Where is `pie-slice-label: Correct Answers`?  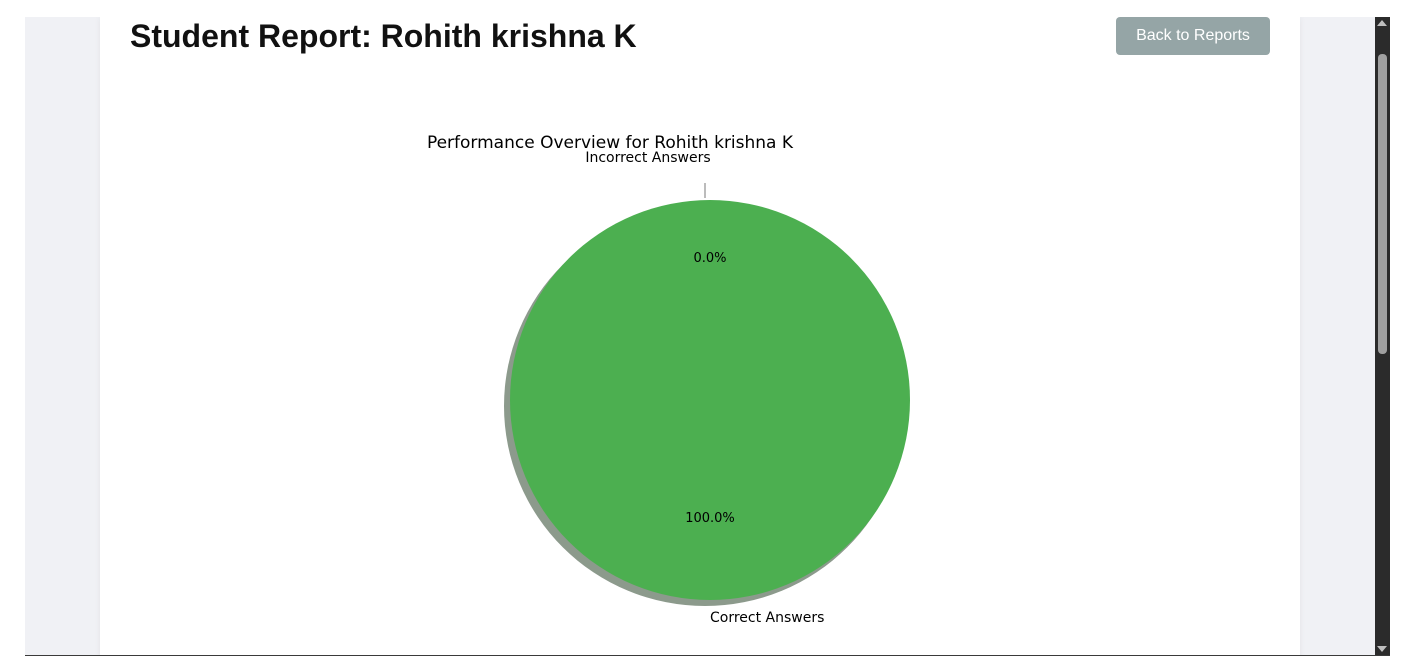 pie-slice-label: Correct Answers is located at coordinates (767, 618).